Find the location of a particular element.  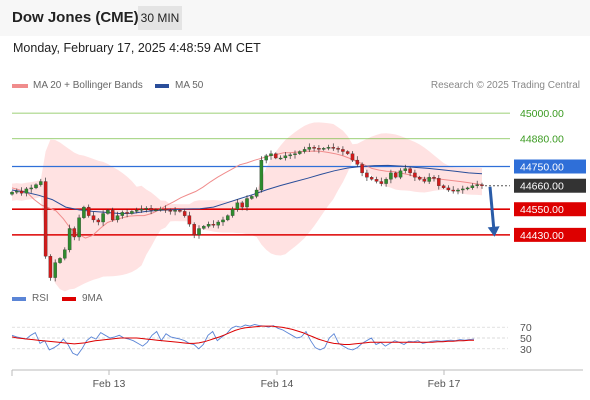

ma20-legend-label: MA 20 + Bollinger Bands is located at coordinates (88, 85).